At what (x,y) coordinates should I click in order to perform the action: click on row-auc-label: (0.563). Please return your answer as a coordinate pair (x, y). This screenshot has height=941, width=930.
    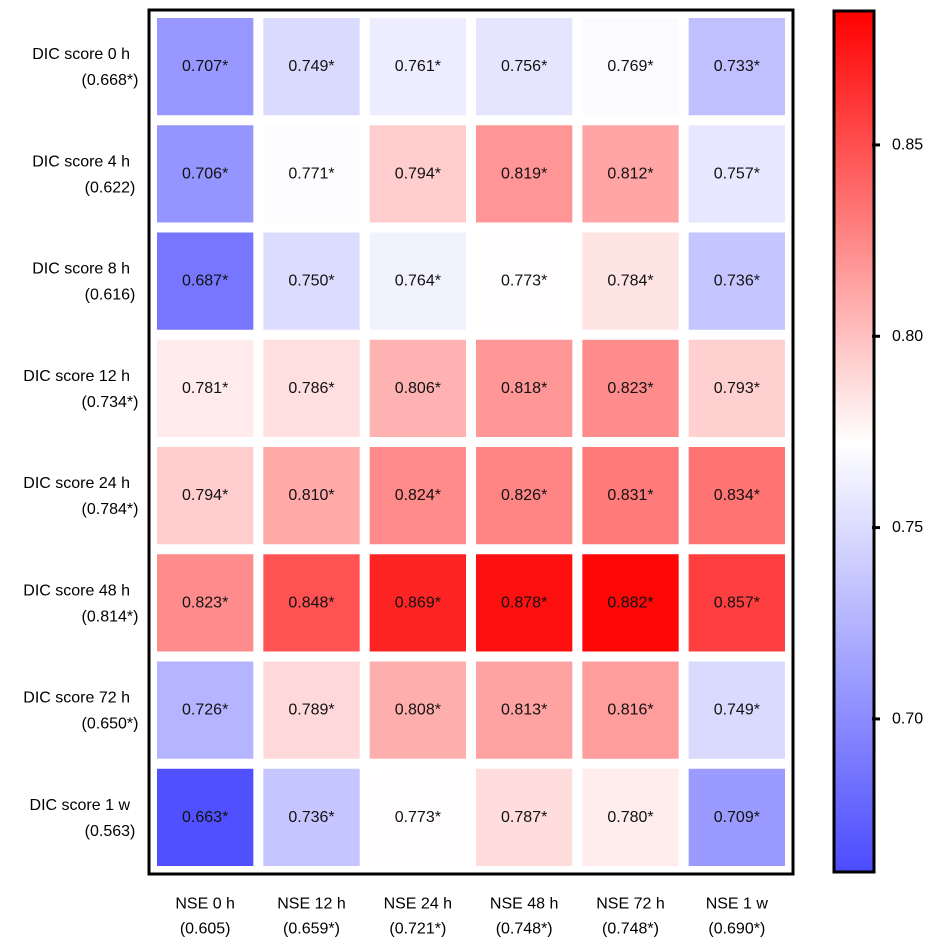
    Looking at the image, I should click on (110, 831).